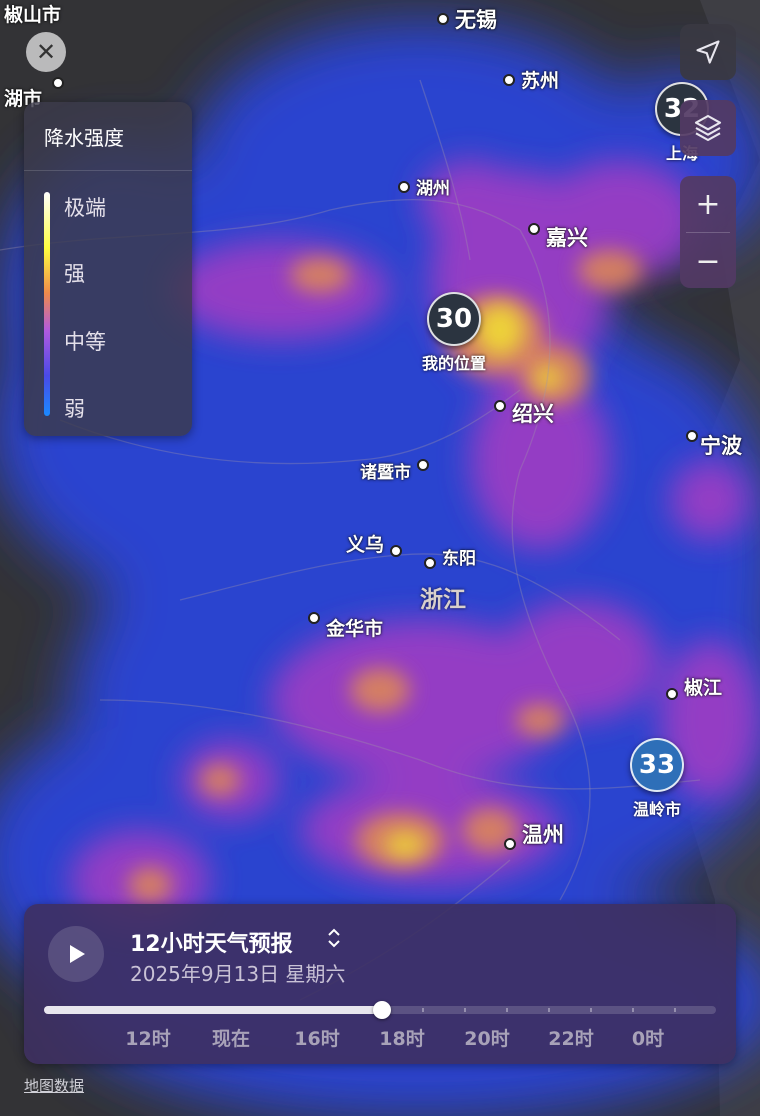 Image resolution: width=760 pixels, height=1116 pixels. I want to click on forecast-date: 2025年9月13日 星期六, so click(238, 974).